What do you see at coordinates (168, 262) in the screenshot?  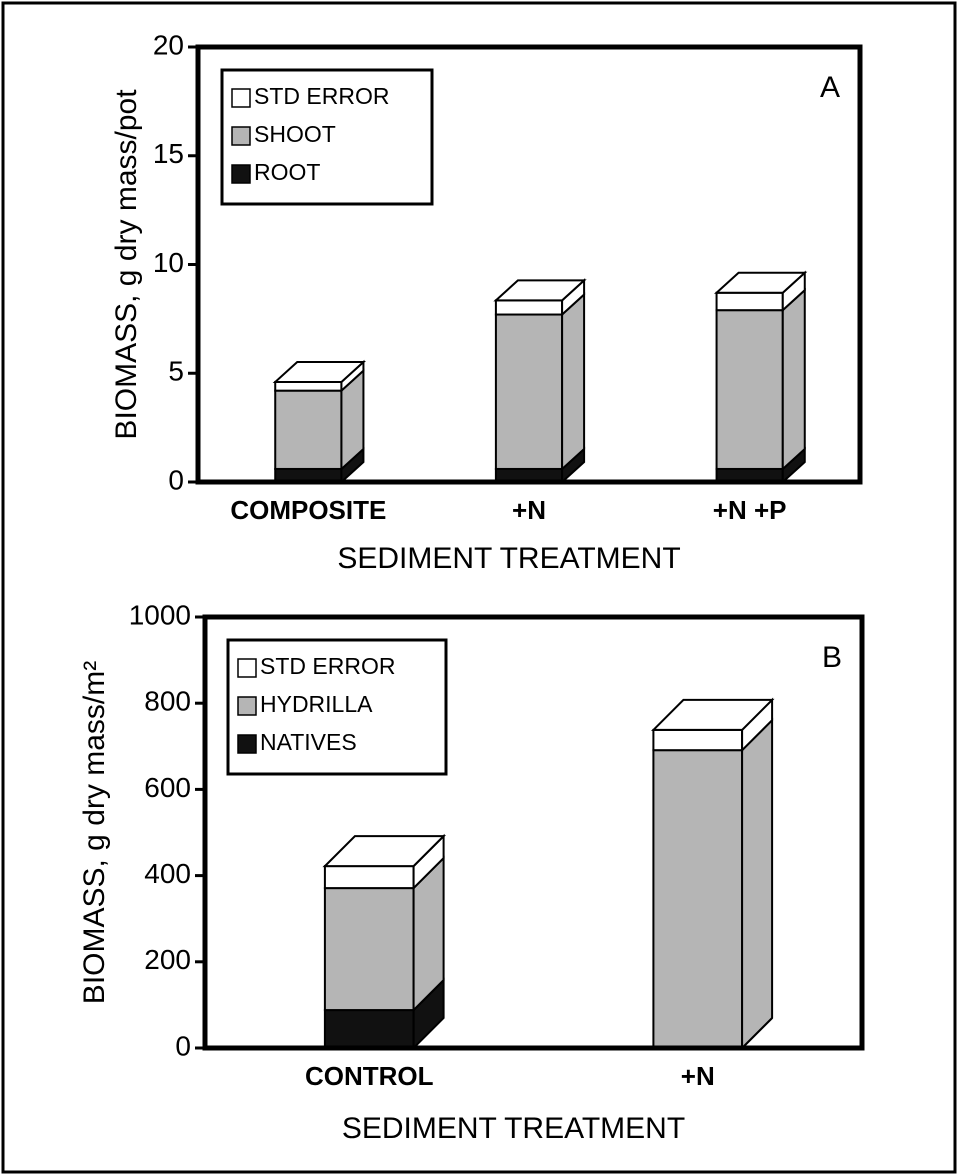 I see `y-tick-label: 10` at bounding box center [168, 262].